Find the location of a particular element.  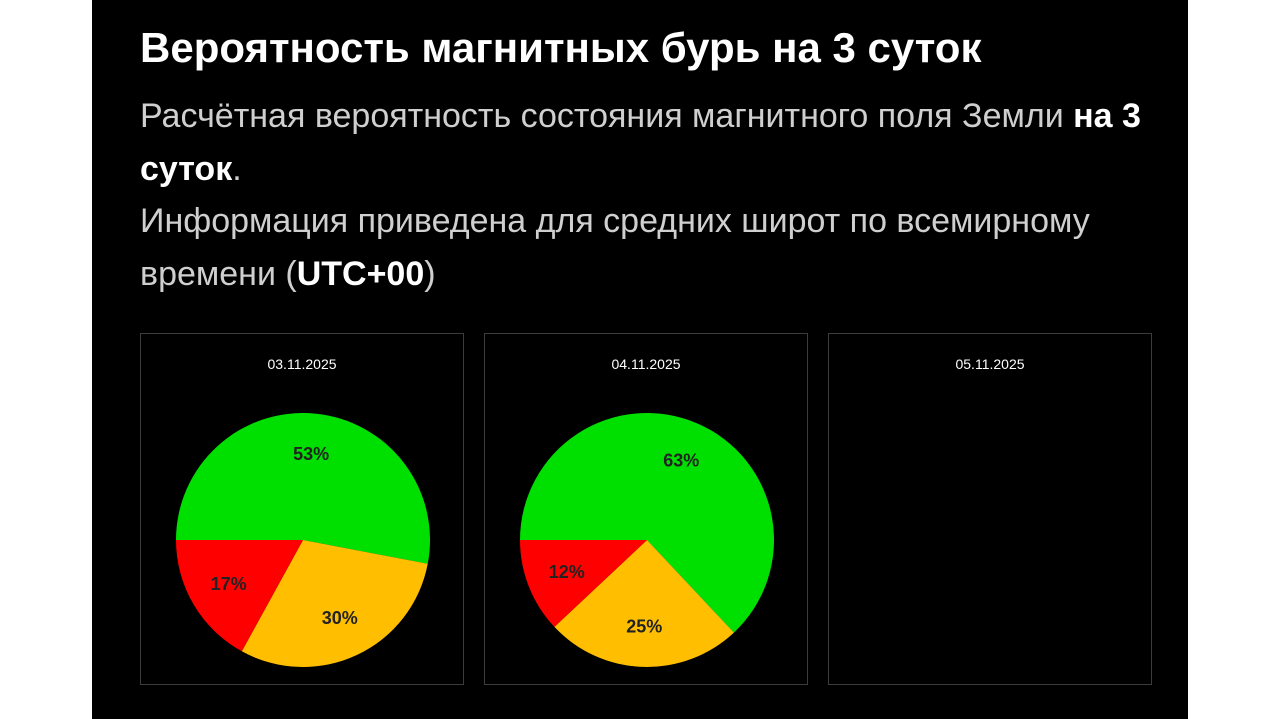

day-card-2: 04.11.2025 63% 25% 12% is located at coordinates (646, 509).